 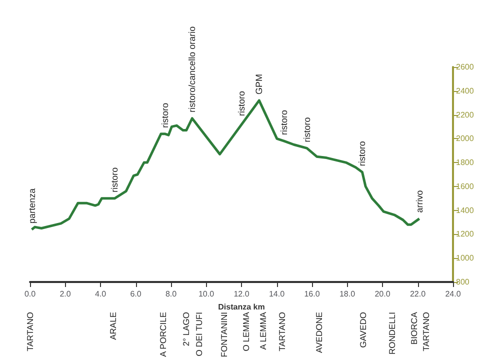 What do you see at coordinates (463, 282) in the screenshot?
I see `y-tick-label: 800` at bounding box center [463, 282].